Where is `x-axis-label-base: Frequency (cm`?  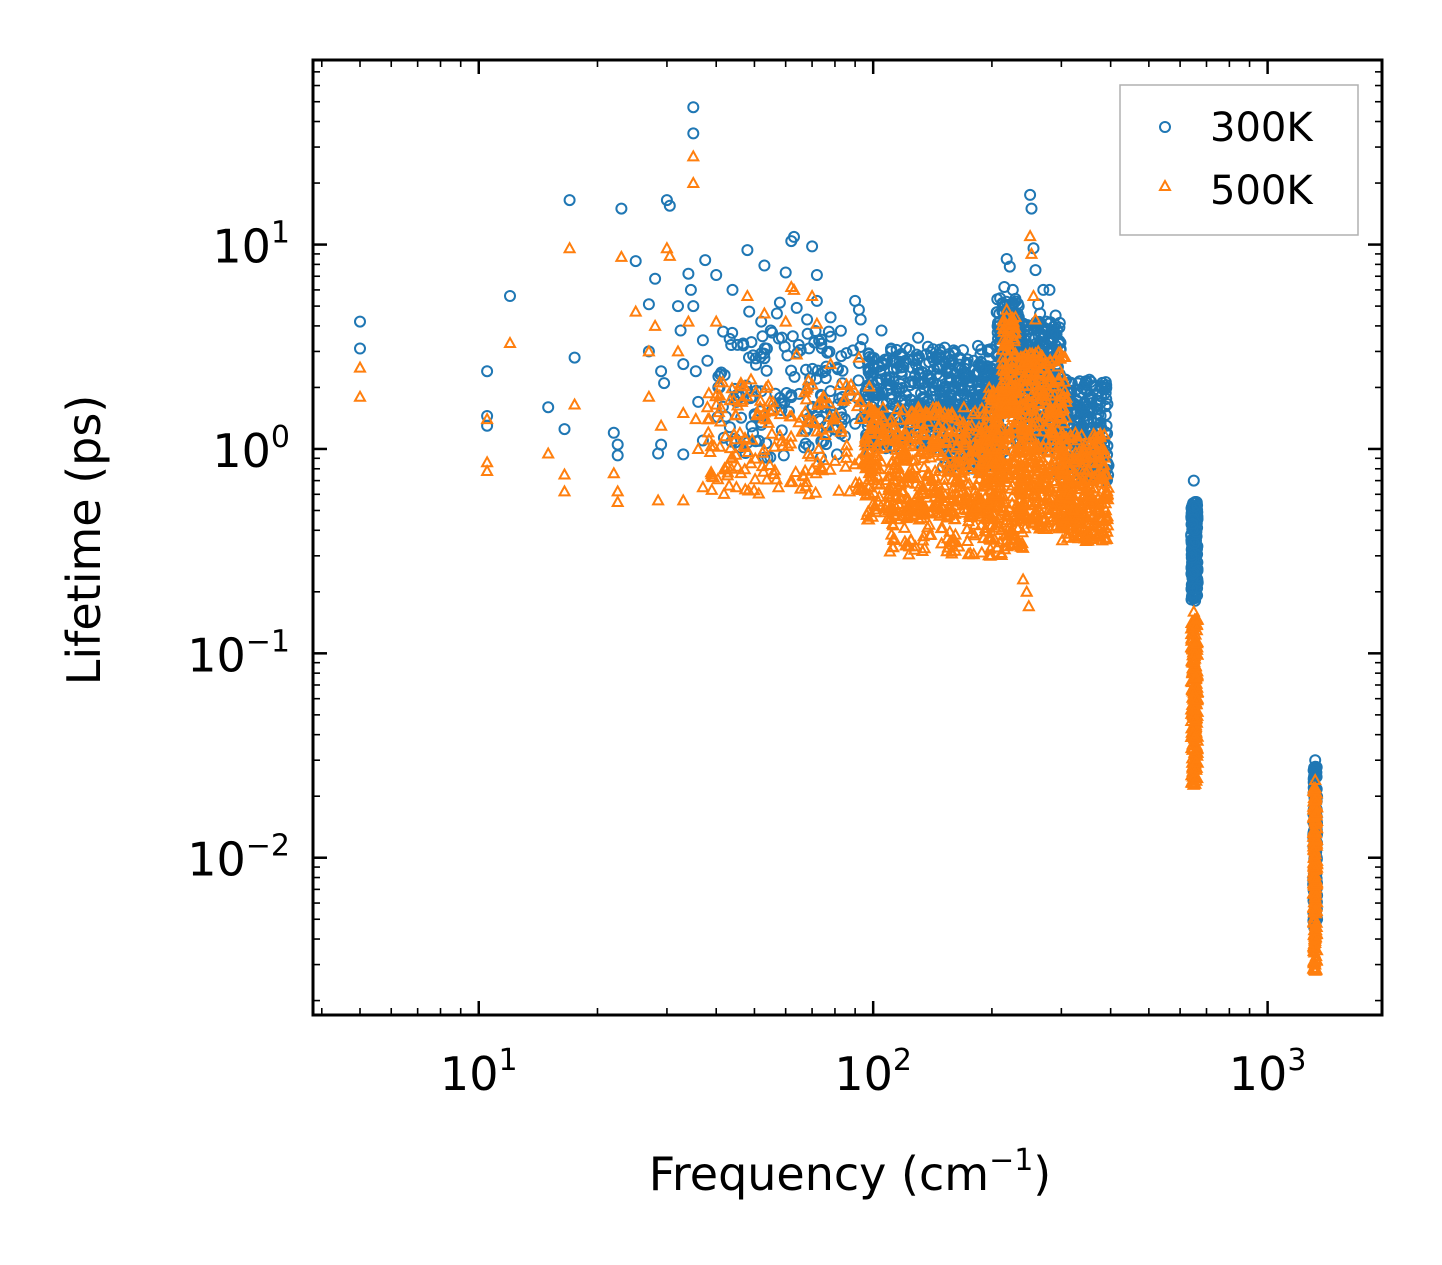
x-axis-label-base: Frequency (cm is located at coordinates (819, 1174).